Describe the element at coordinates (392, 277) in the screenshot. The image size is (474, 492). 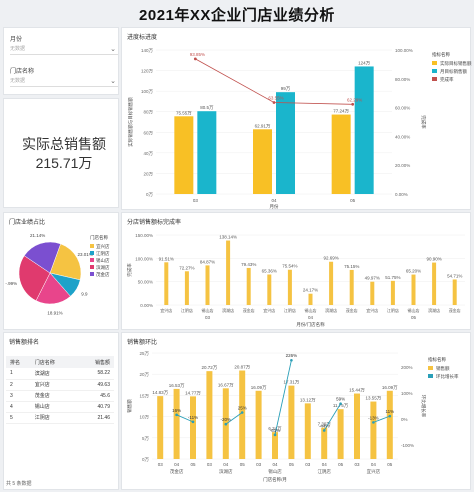
I see `bar-value-label: 51.75%` at that location.